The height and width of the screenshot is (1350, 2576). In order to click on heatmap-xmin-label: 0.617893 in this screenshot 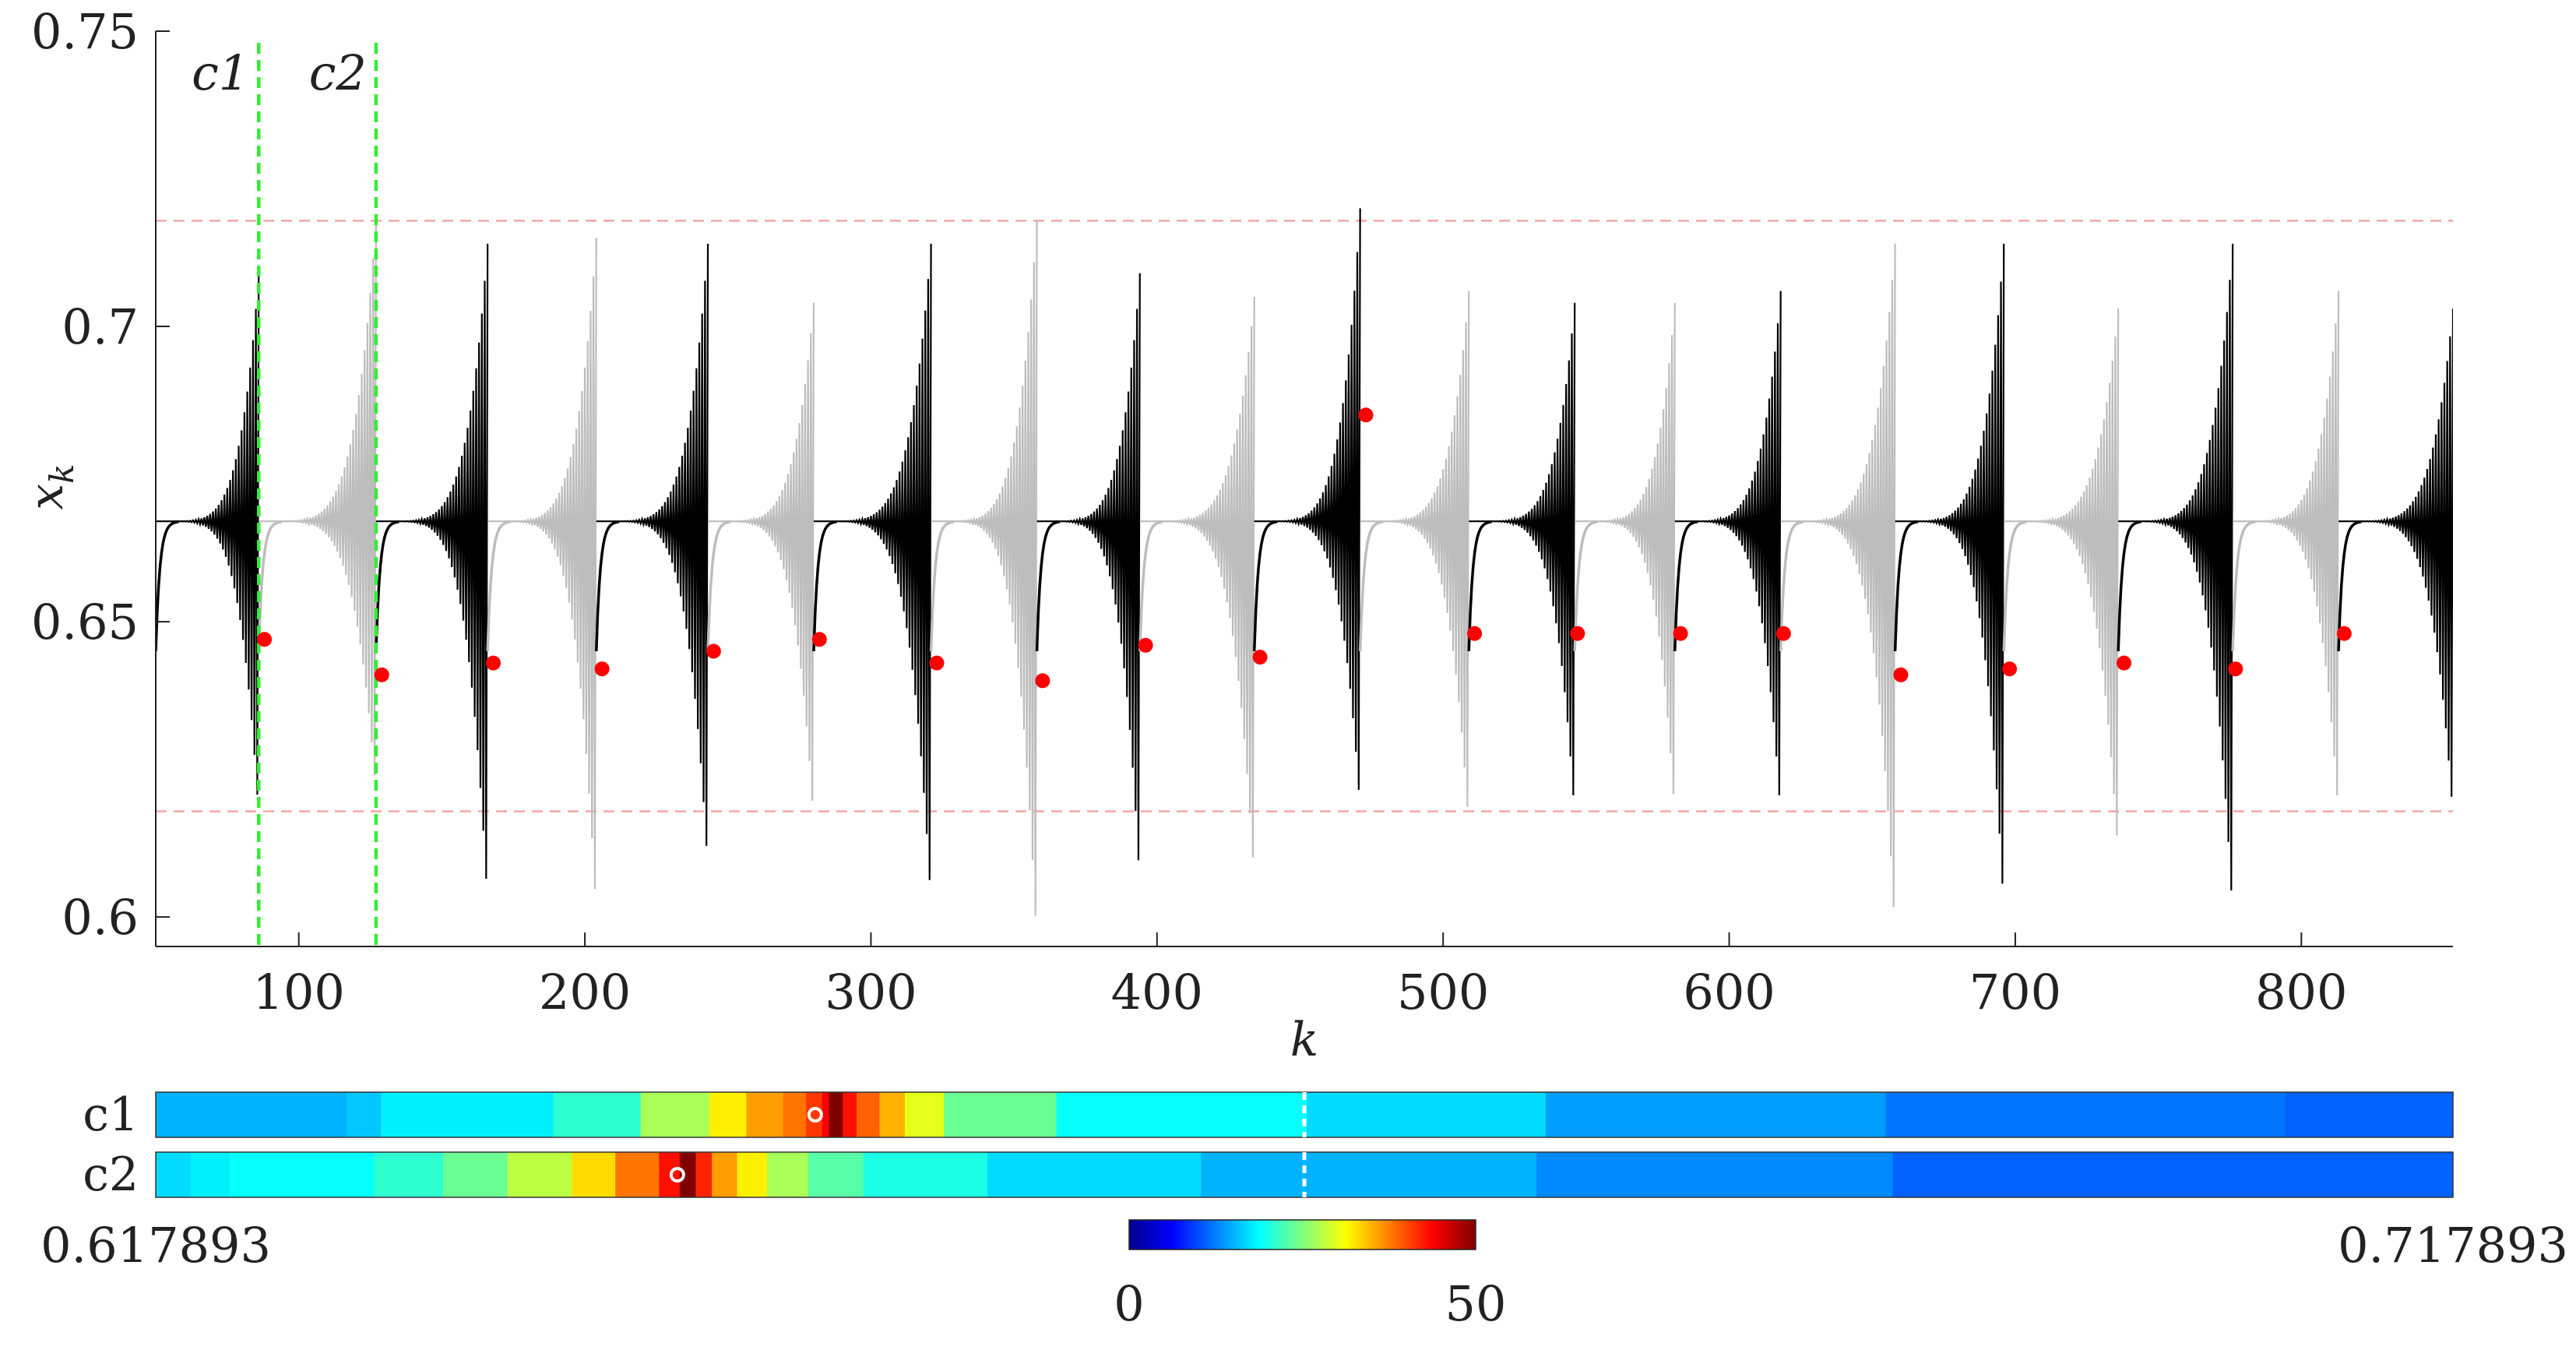, I will do `click(155, 1246)`.